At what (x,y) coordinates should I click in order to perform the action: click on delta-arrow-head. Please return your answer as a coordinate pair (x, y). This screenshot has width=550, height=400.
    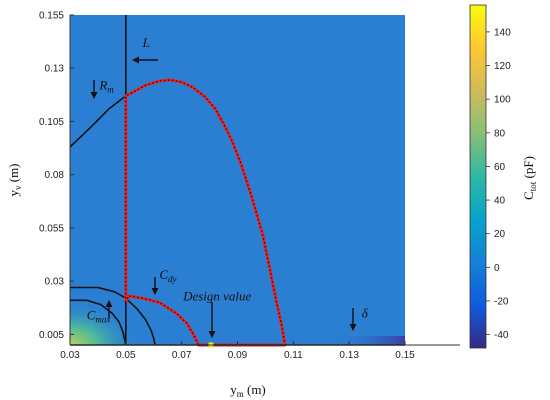
    Looking at the image, I should click on (353, 327).